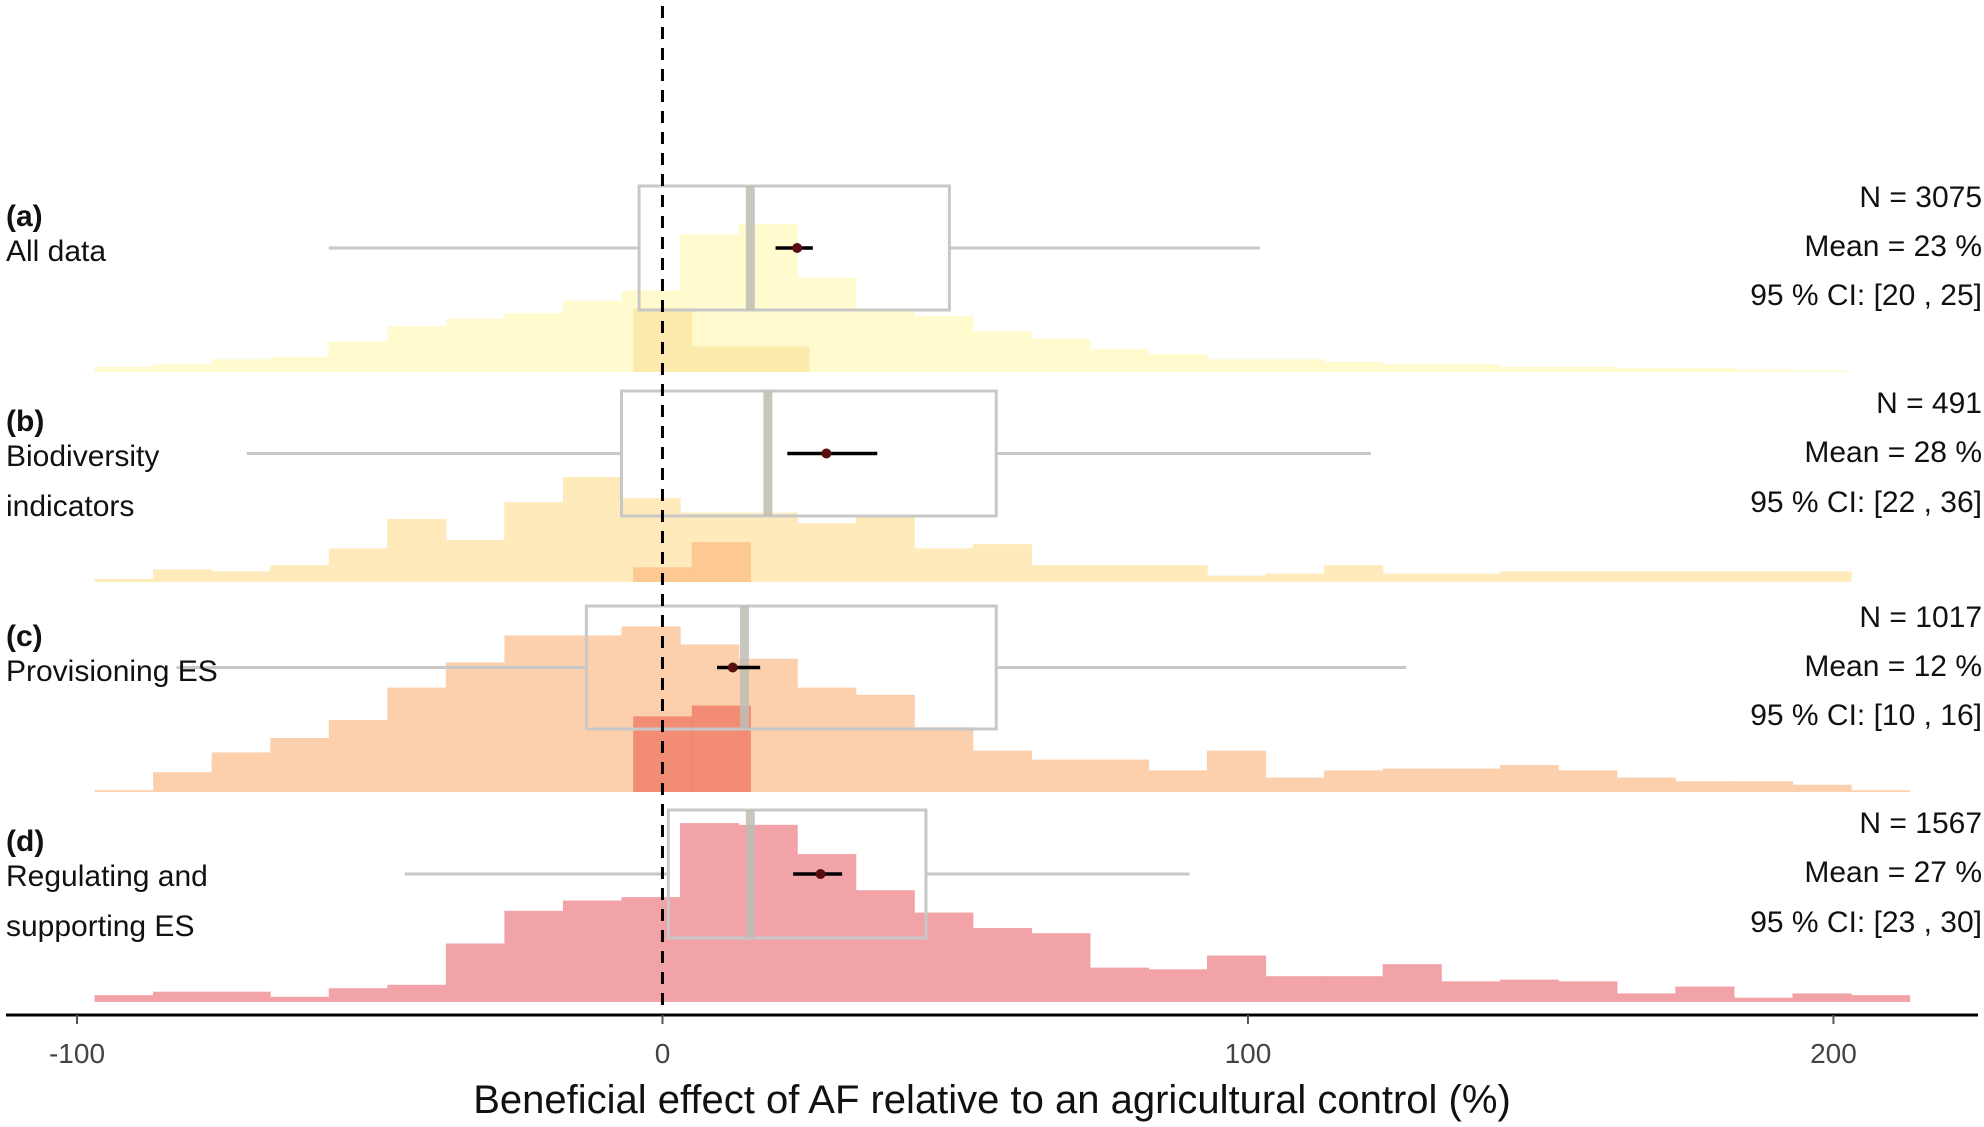 The width and height of the screenshot is (1984, 1127). What do you see at coordinates (24, 216) in the screenshot?
I see `panel-letter: (a)` at bounding box center [24, 216].